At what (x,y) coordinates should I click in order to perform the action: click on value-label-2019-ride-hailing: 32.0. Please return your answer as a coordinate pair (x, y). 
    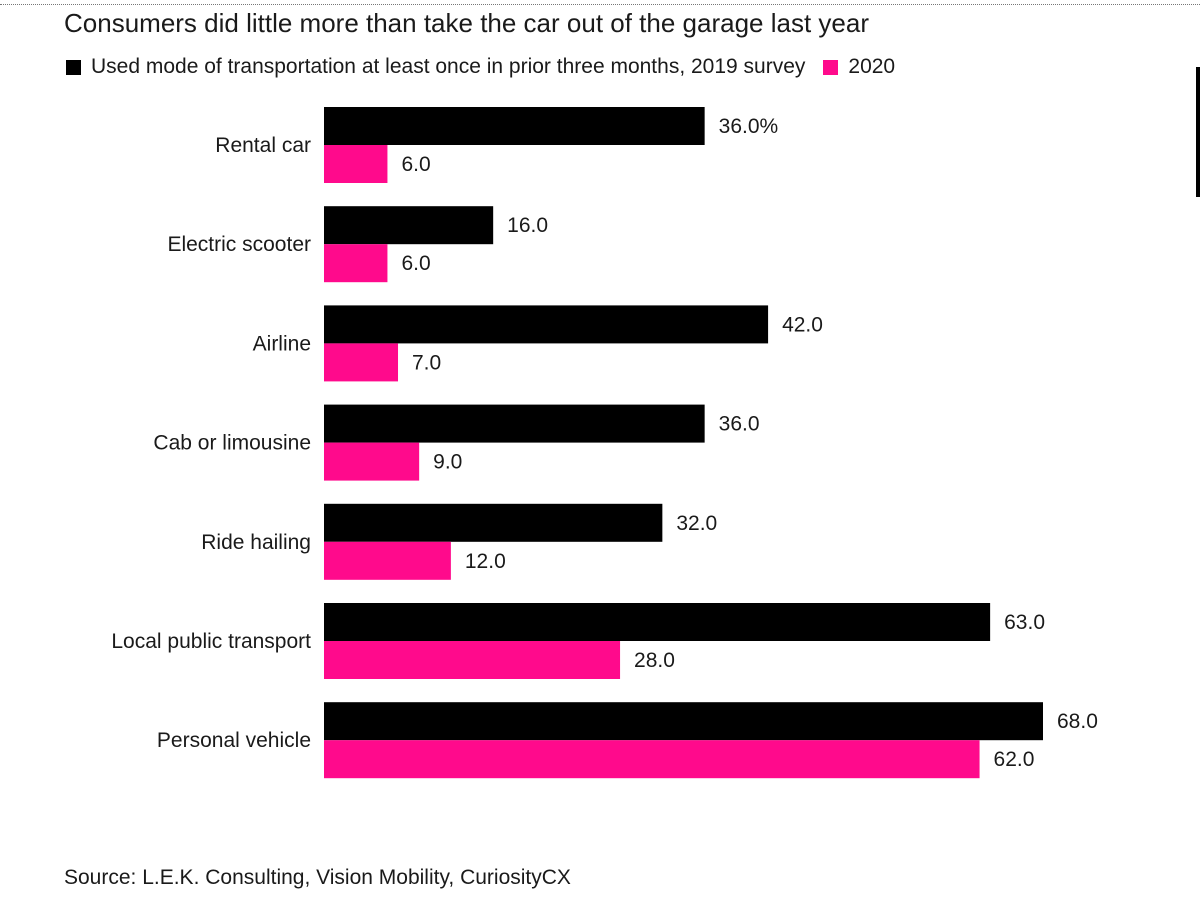
    Looking at the image, I should click on (696, 523).